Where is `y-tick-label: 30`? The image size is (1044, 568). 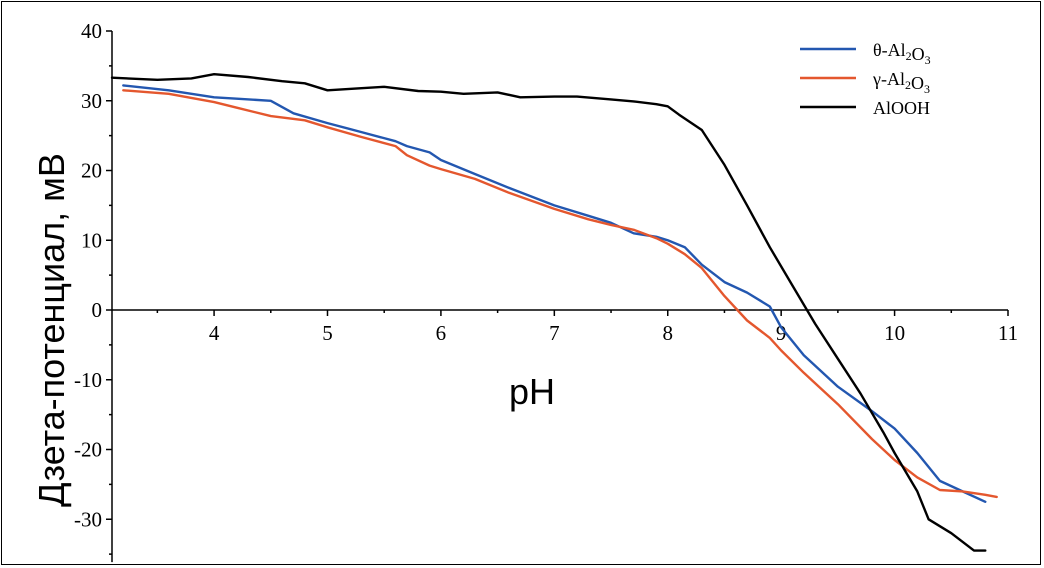 y-tick-label: 30 is located at coordinates (91, 101).